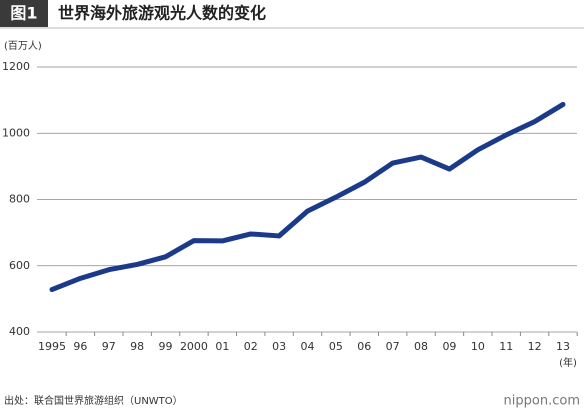 This screenshot has width=584, height=414. Describe the element at coordinates (19, 331) in the screenshot. I see `y-tick-label: 400` at that location.